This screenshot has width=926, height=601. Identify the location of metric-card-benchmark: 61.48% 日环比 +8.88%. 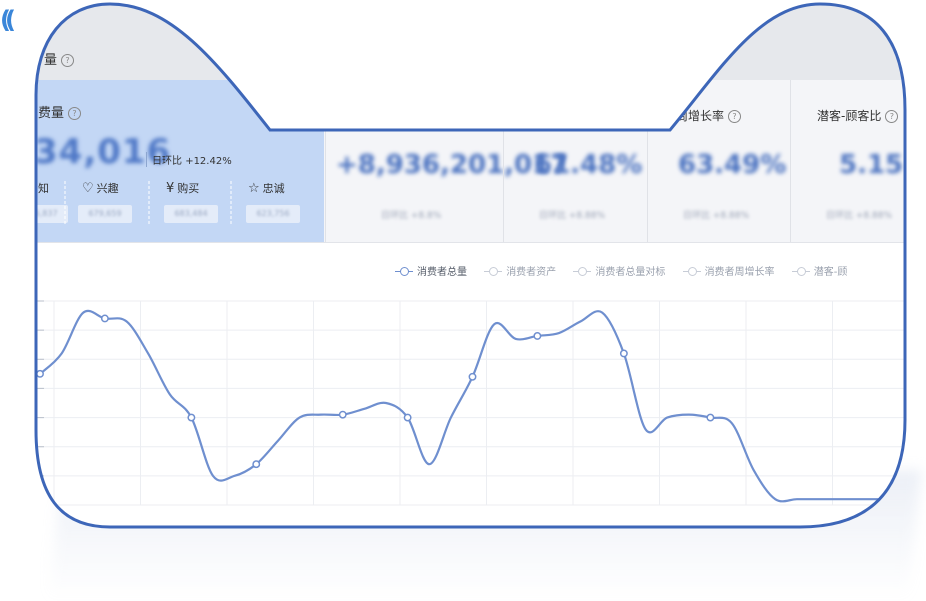
(575, 161).